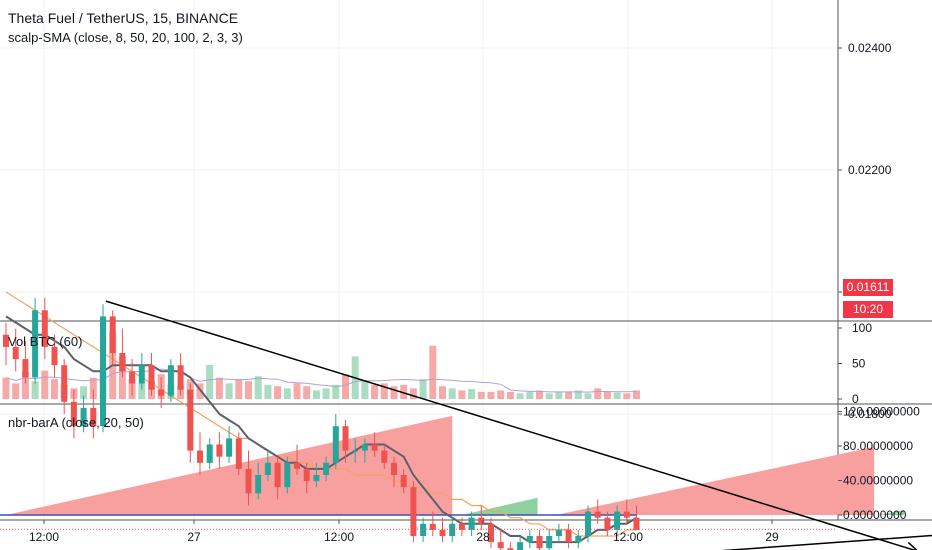 Image resolution: width=932 pixels, height=550 pixels. I want to click on oscillator-tick-label-3: 0.00000000, so click(875, 515).